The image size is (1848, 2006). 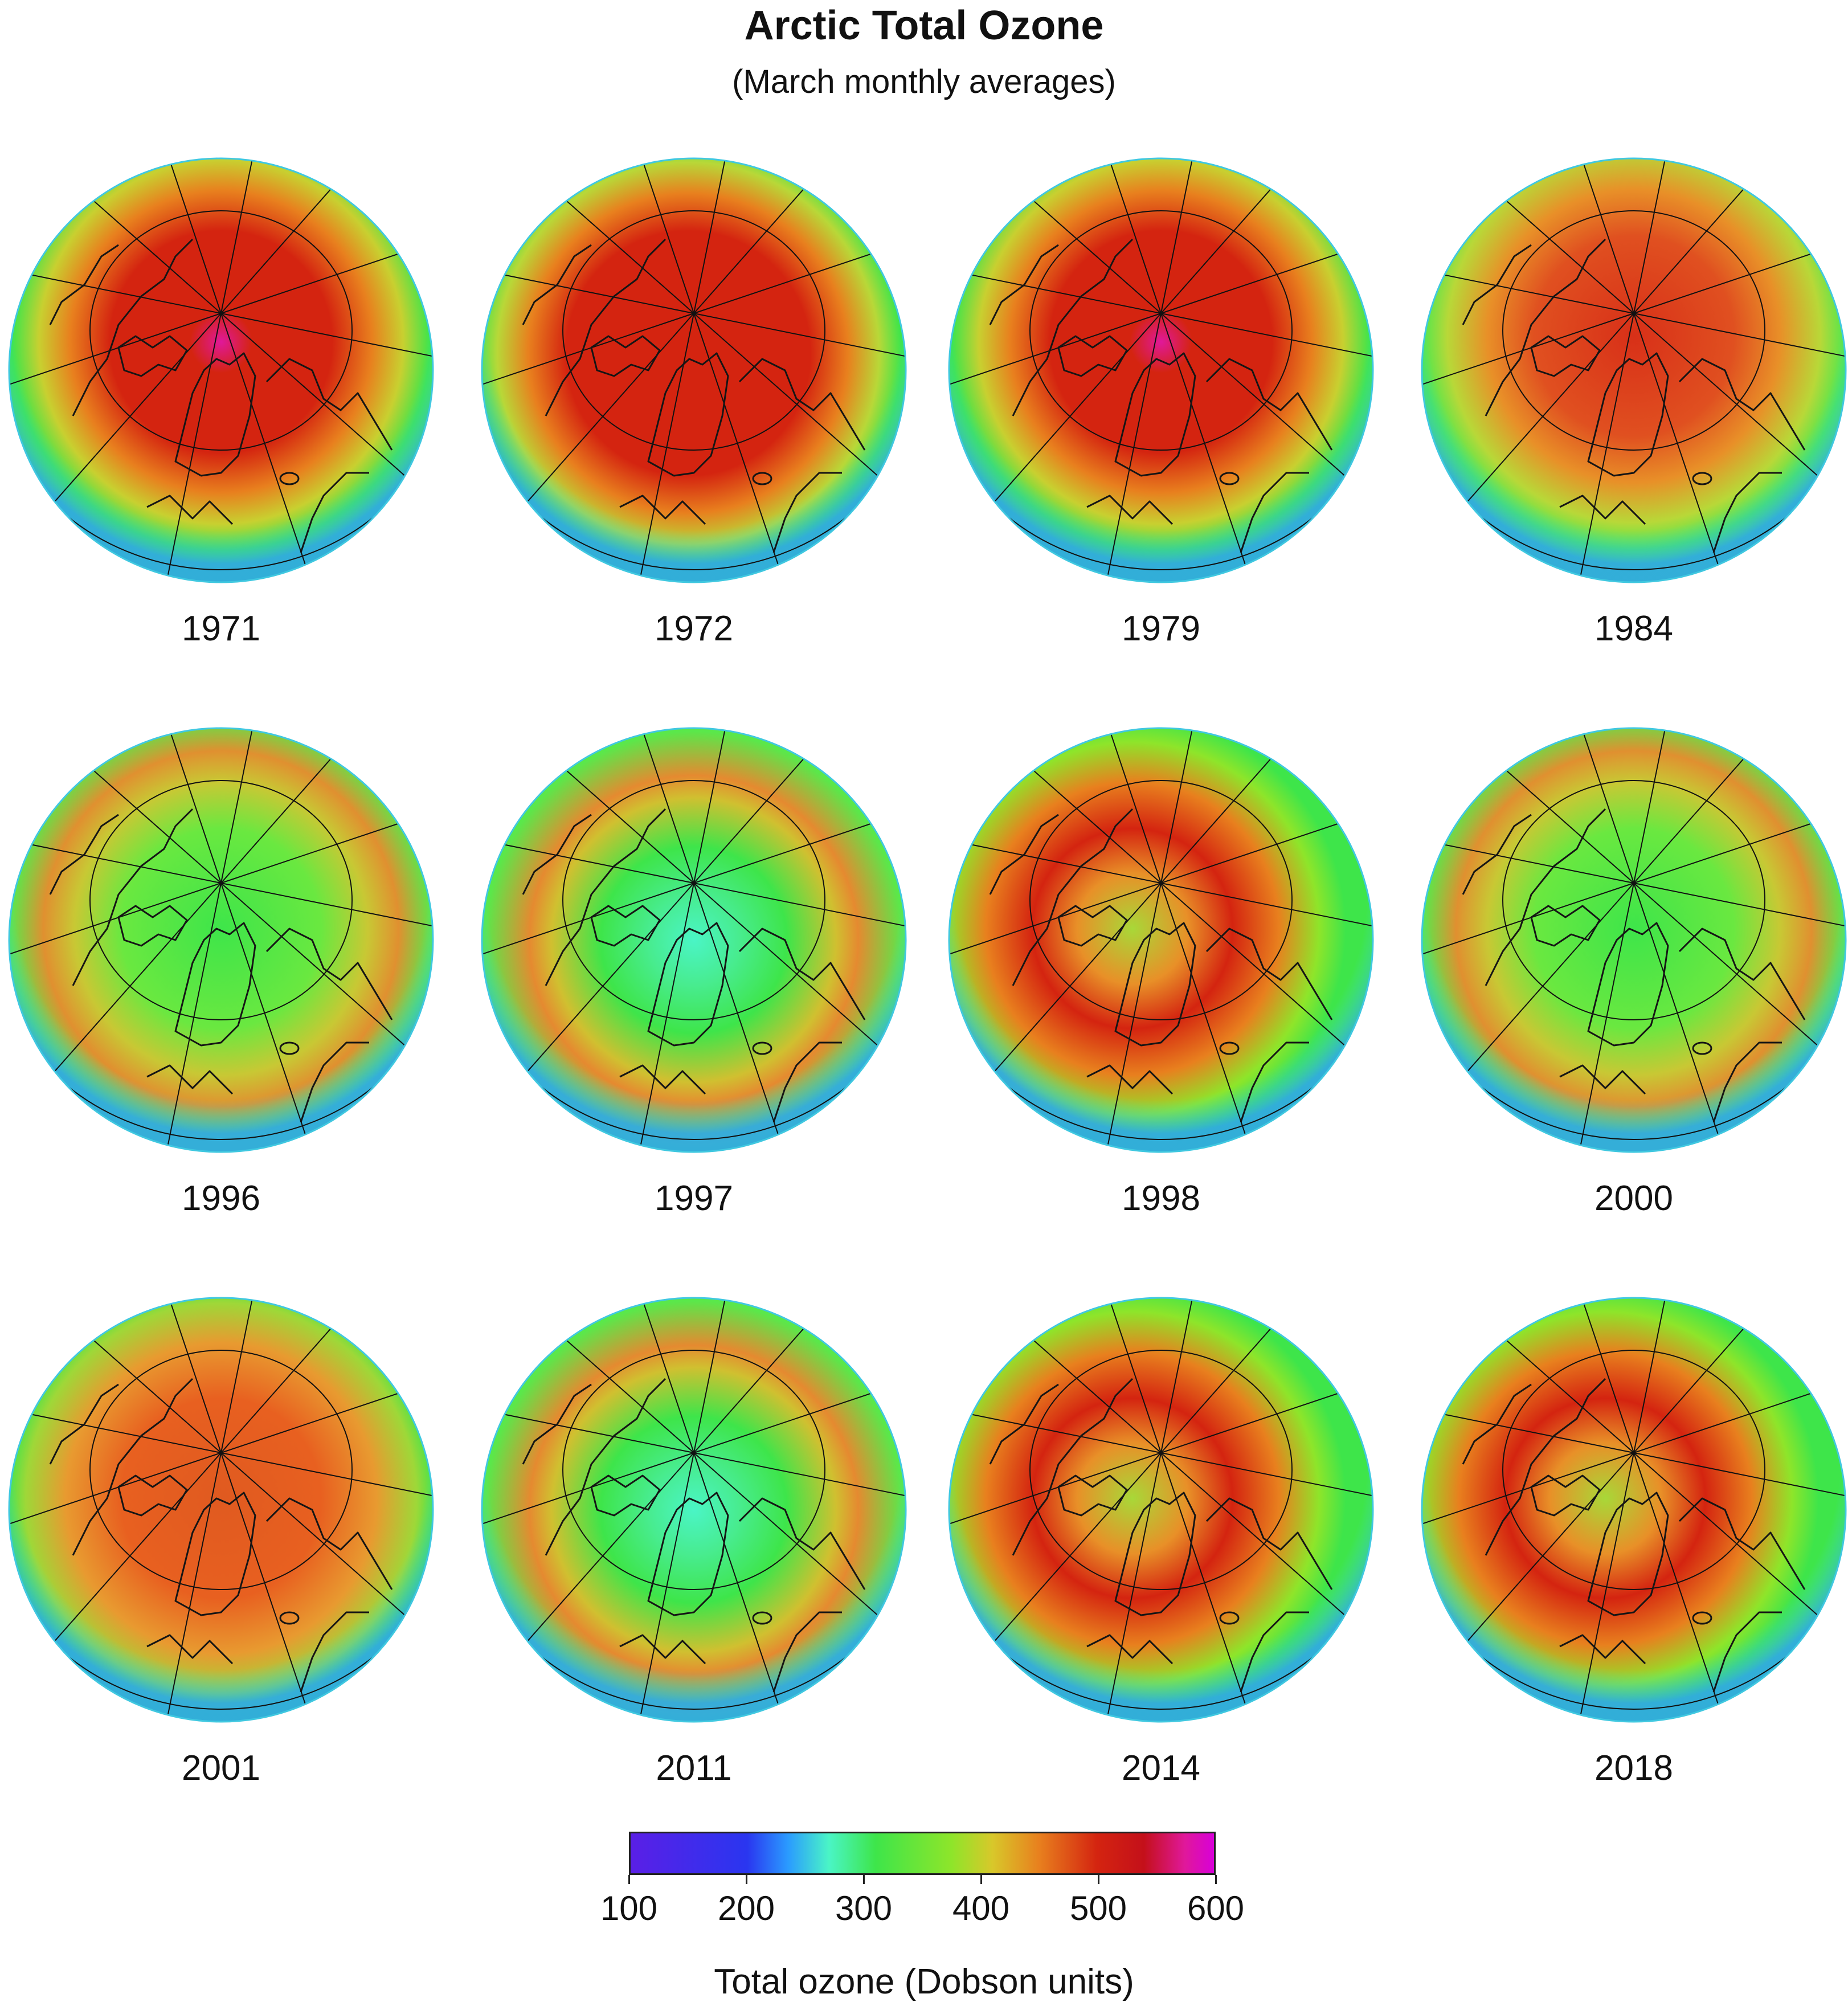 I want to click on map-year-label: 2014, so click(x=1161, y=1768).